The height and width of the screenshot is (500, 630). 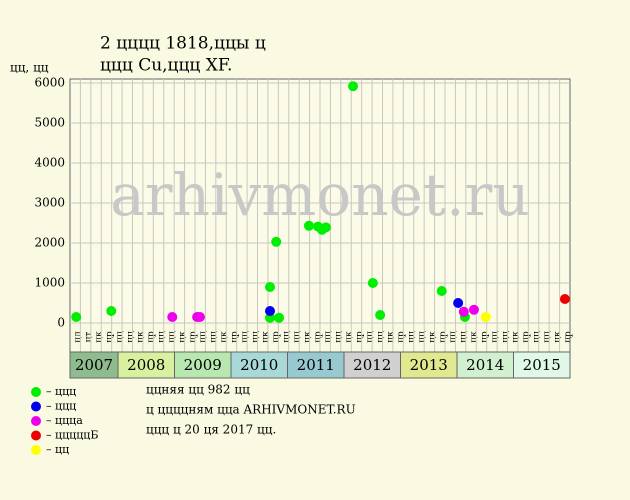 I want to click on year-label: 2008, so click(x=146, y=365).